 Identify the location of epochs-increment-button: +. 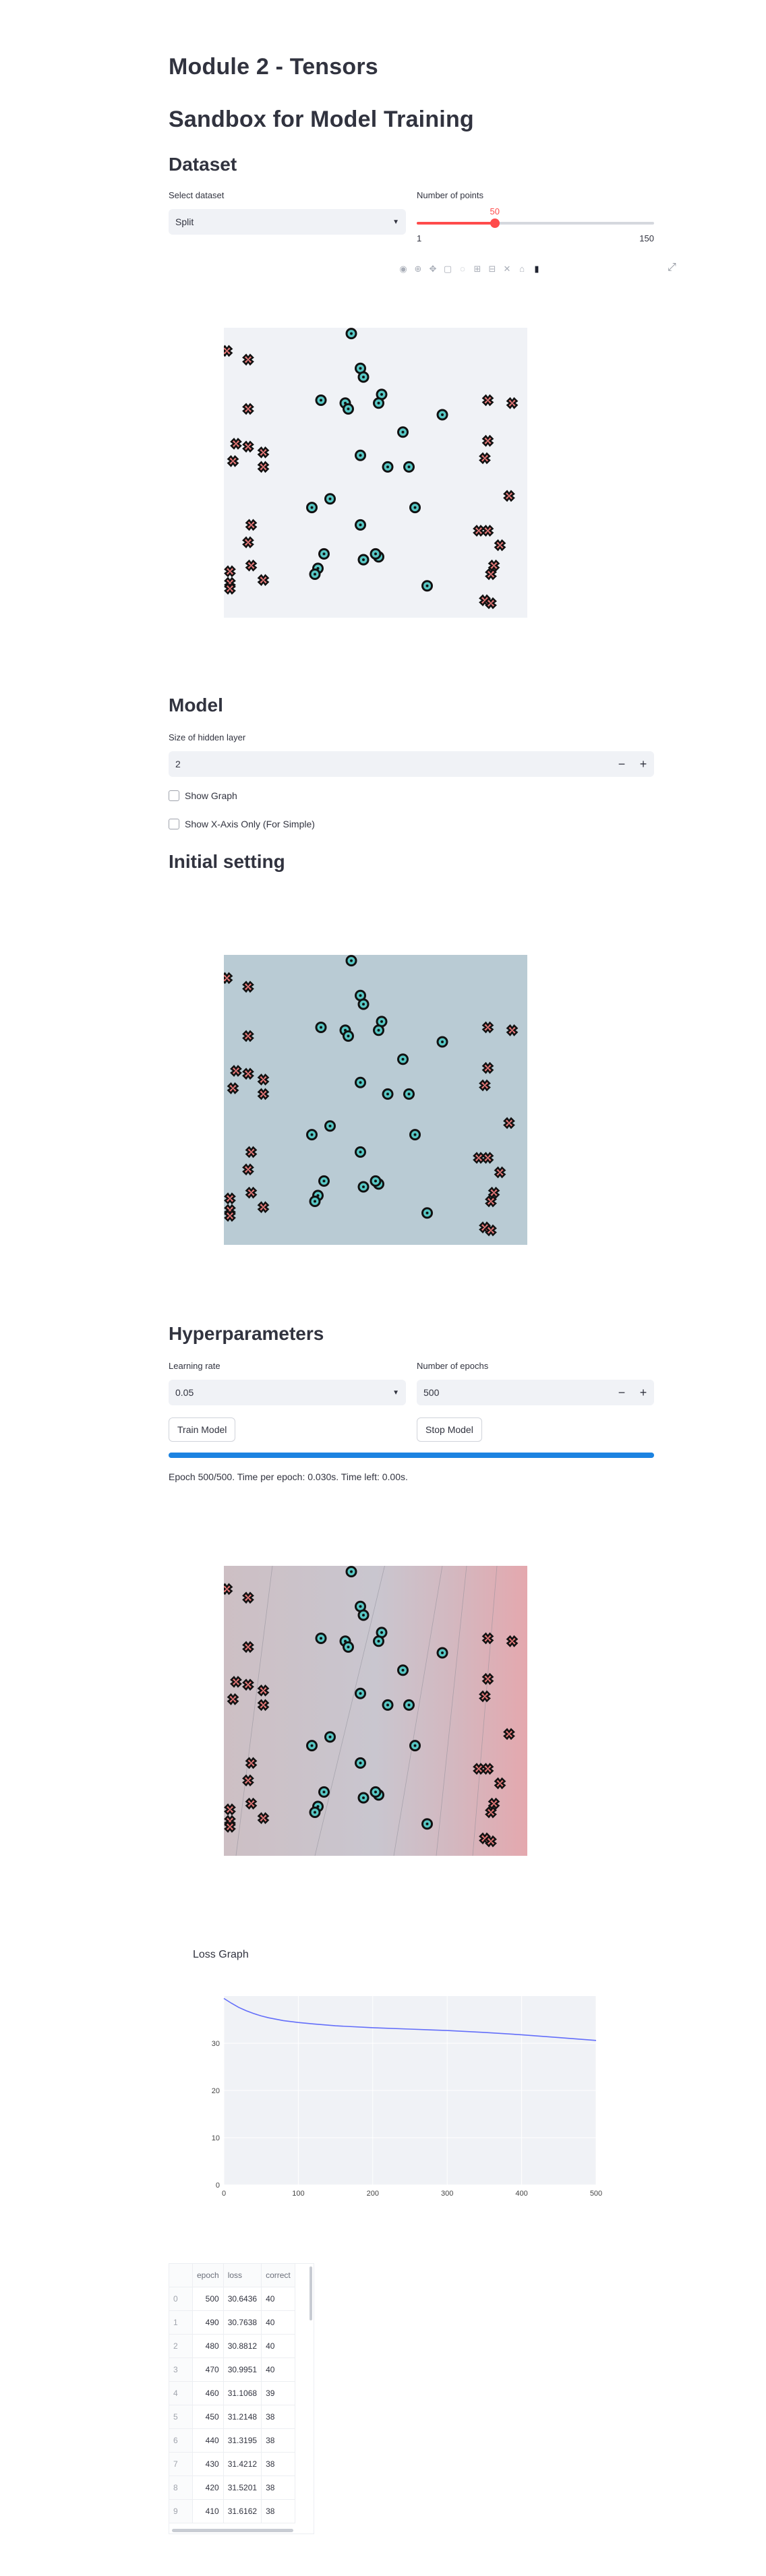
(643, 1392).